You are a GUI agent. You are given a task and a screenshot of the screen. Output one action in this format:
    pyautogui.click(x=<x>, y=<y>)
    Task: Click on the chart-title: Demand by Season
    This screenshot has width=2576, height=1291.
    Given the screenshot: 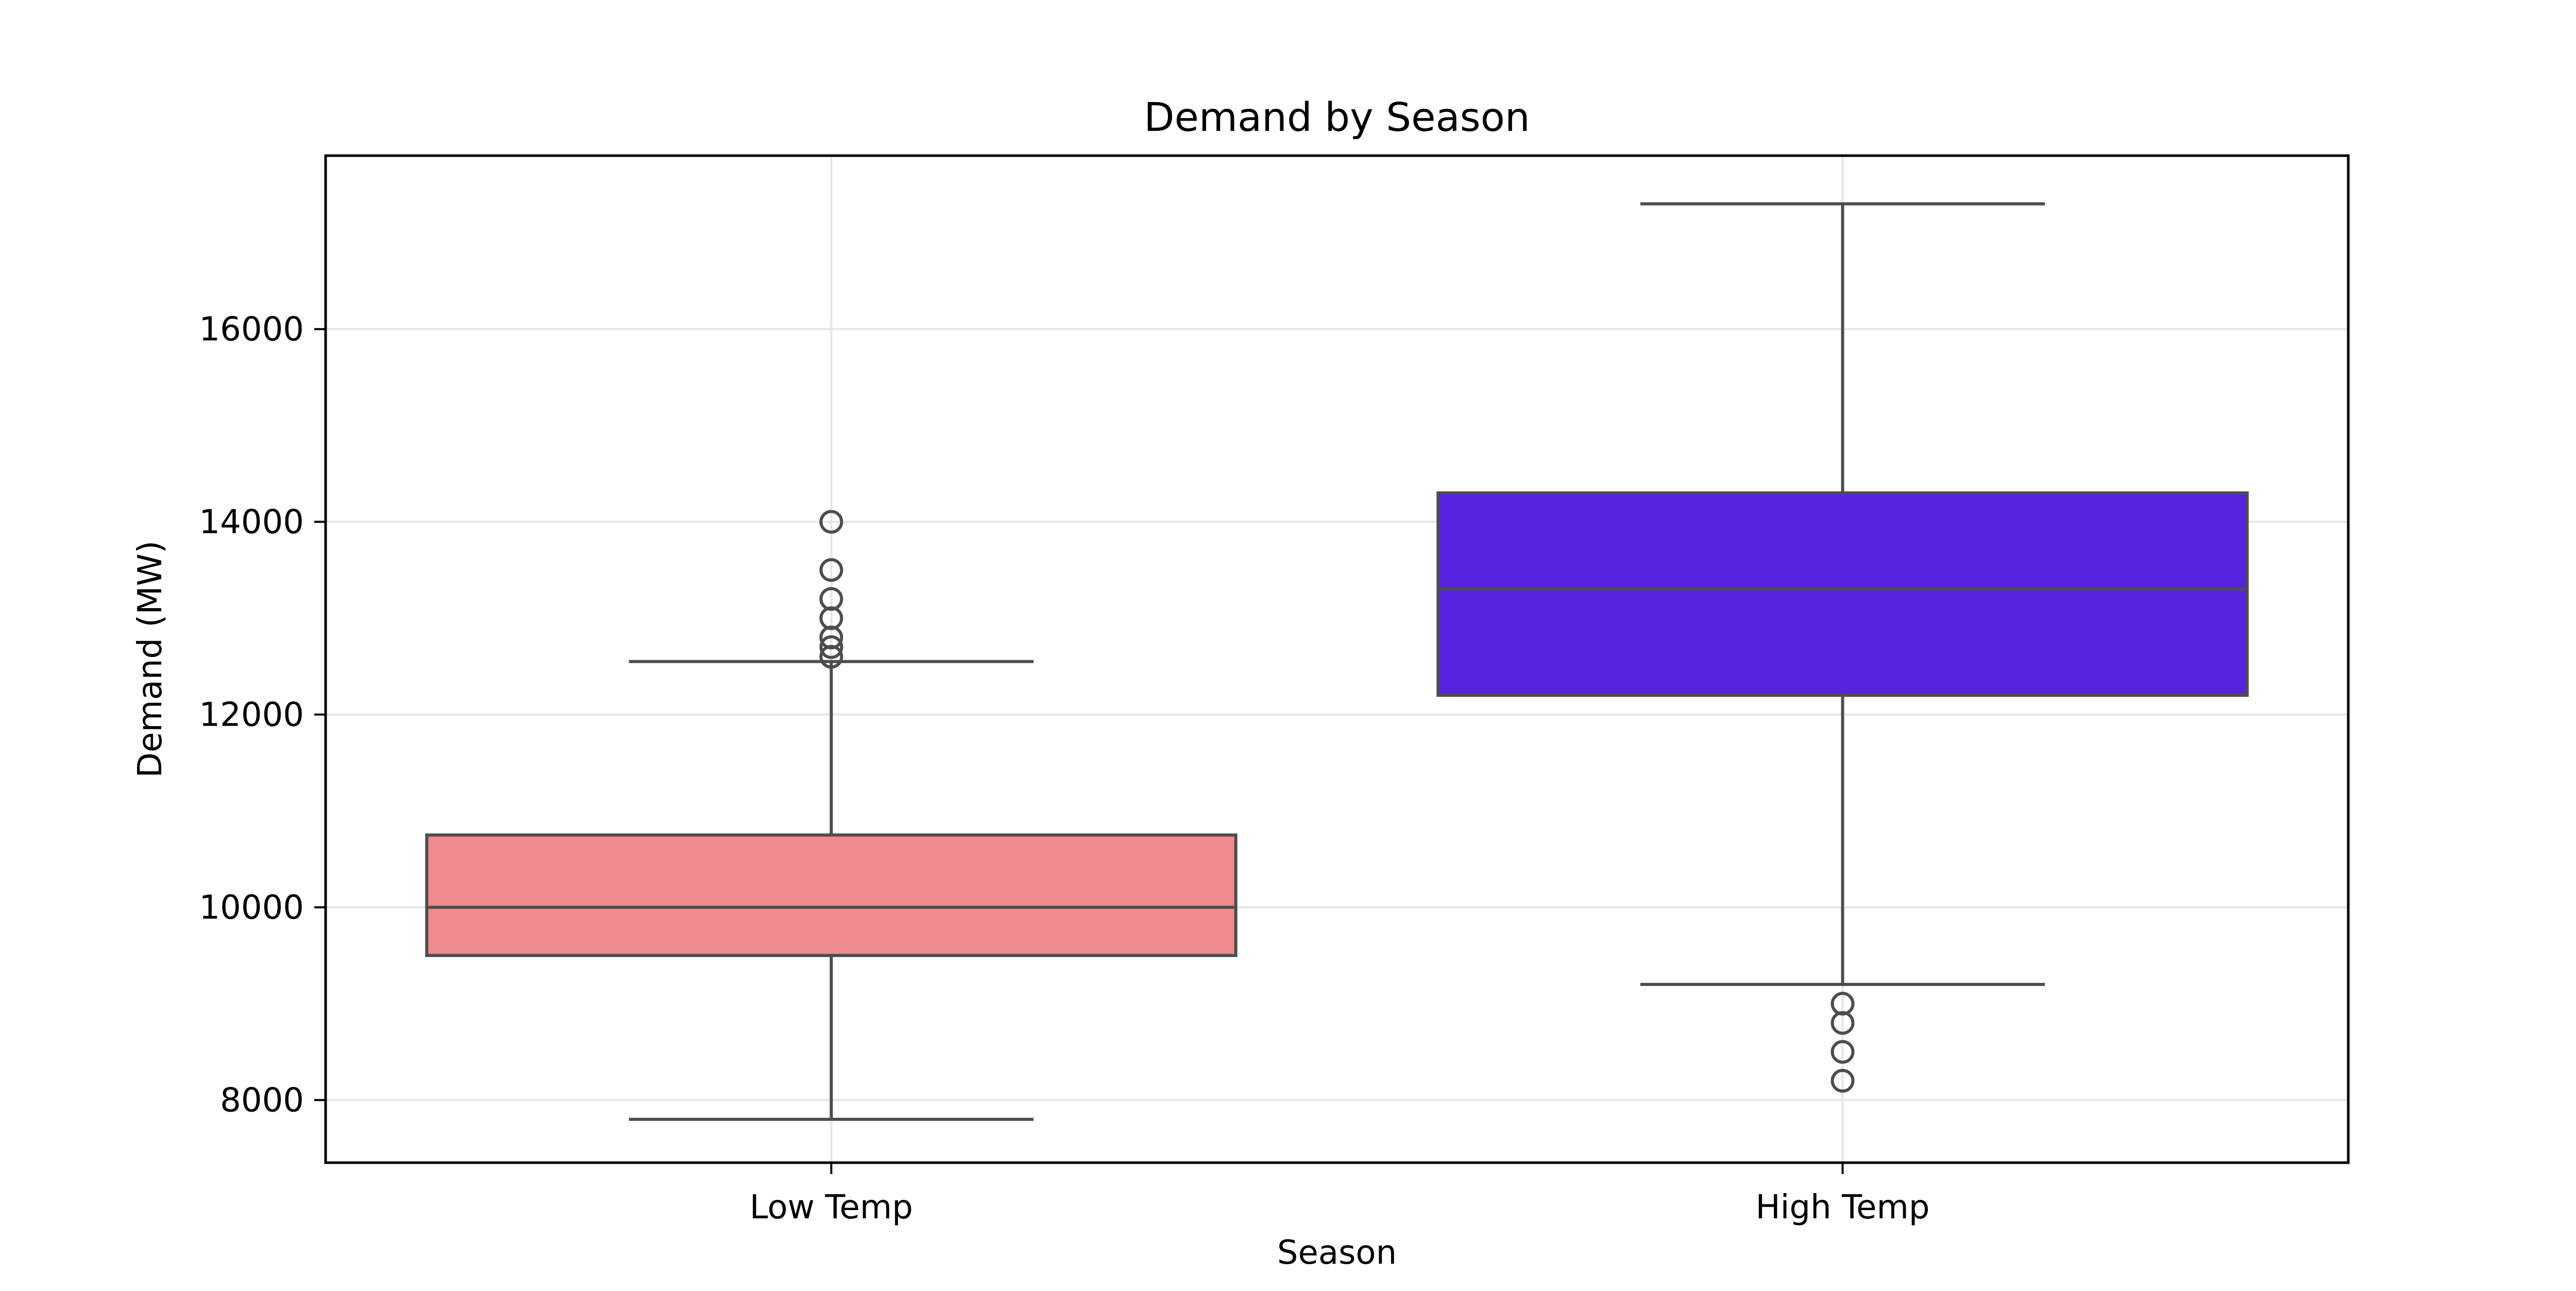 What is the action you would take?
    pyautogui.click(x=1337, y=118)
    